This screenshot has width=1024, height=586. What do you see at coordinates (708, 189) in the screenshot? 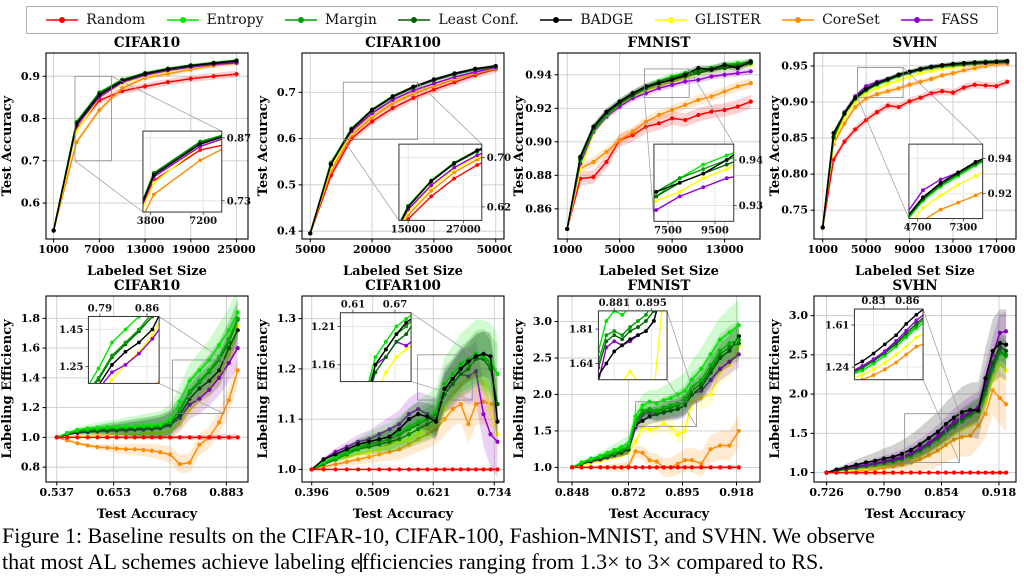
I see `inset-zoom: 7500 9500 0.93 0.94` at bounding box center [708, 189].